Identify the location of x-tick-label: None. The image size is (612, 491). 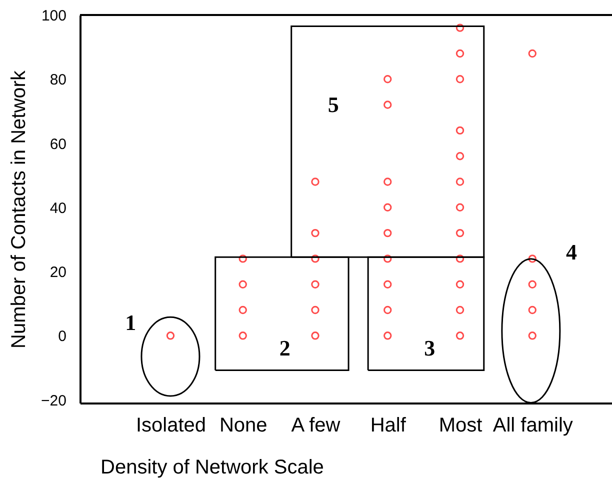
(243, 425).